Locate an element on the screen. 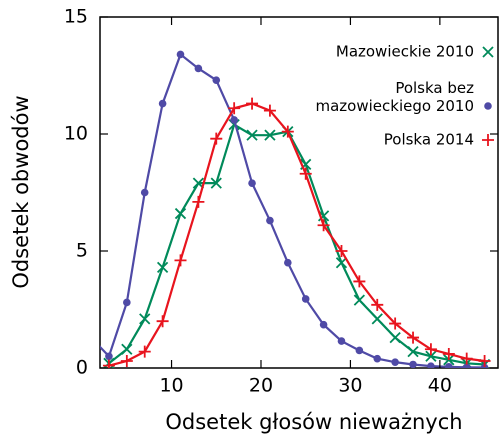  y-tick-label: 0 is located at coordinates (82, 368).